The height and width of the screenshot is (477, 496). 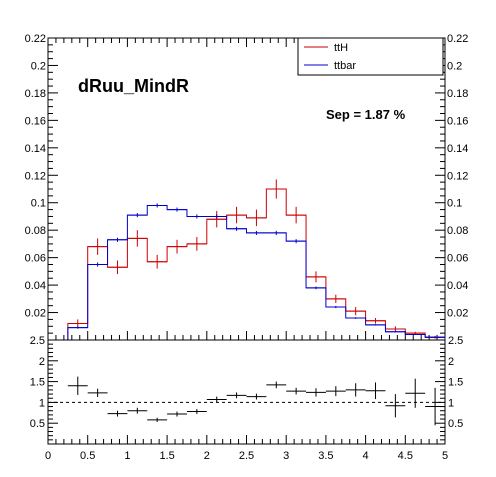 What do you see at coordinates (457, 94) in the screenshot?
I see `y-tick-label-right: 0.18` at bounding box center [457, 94].